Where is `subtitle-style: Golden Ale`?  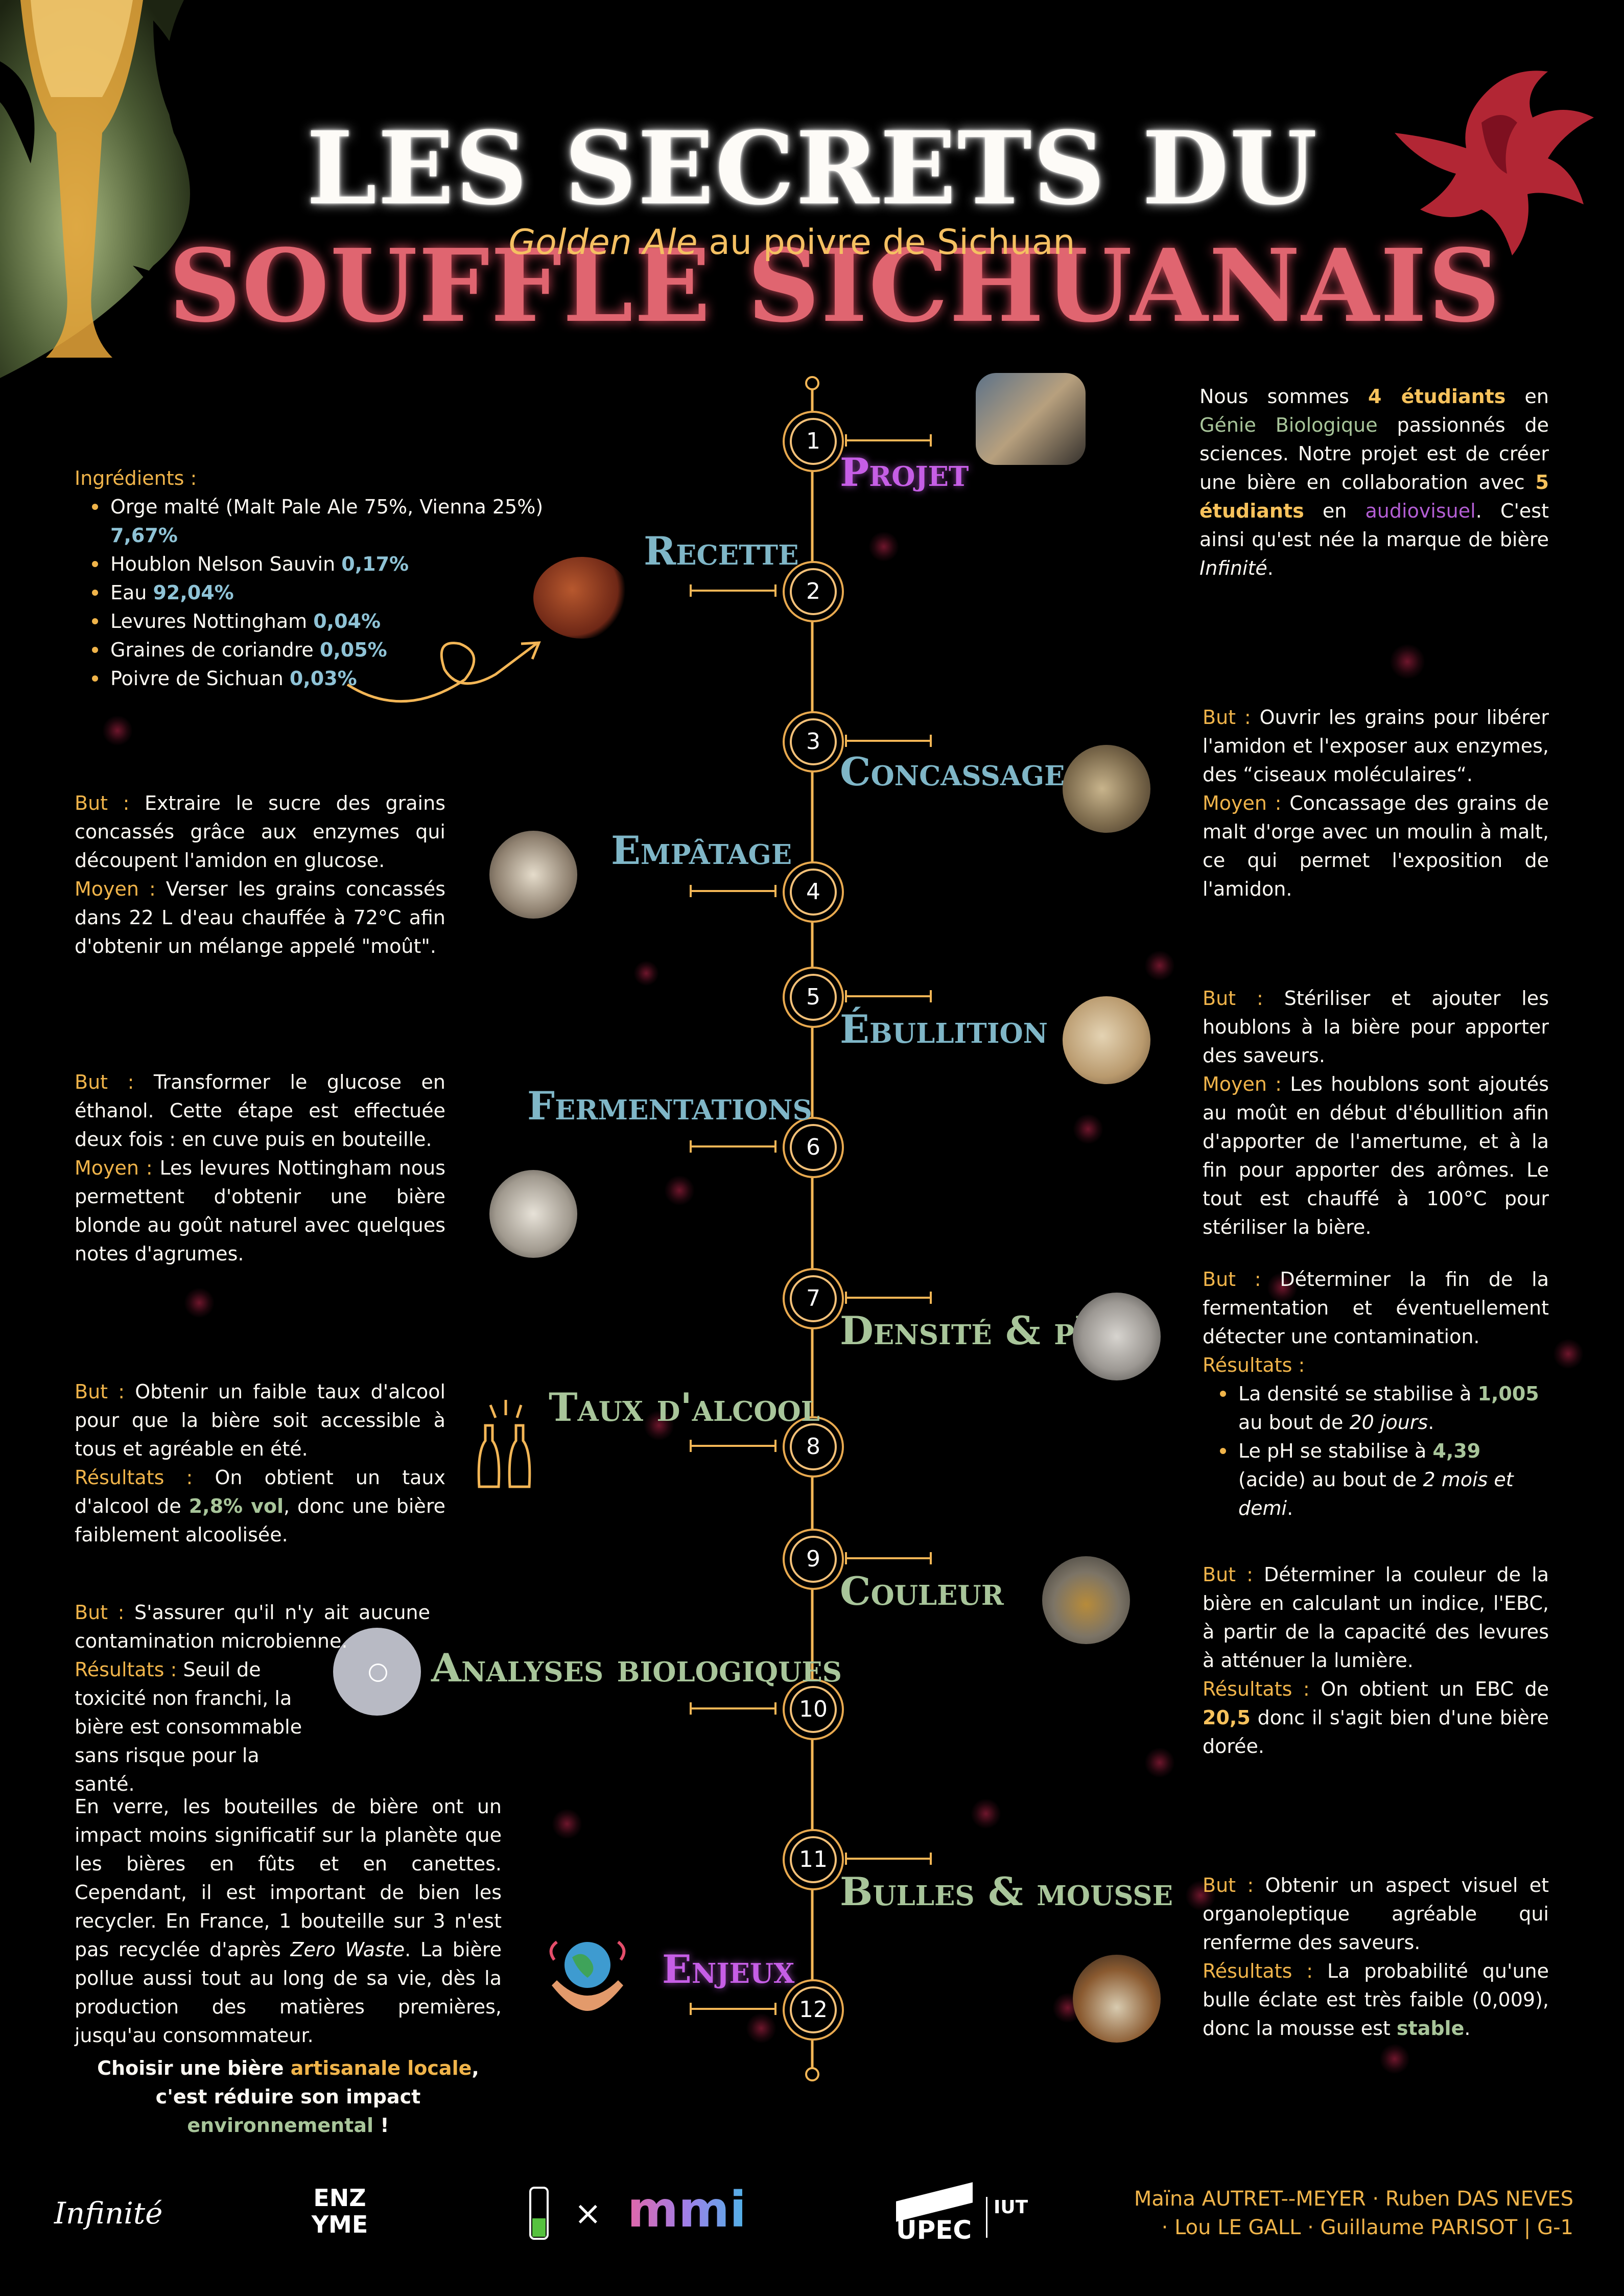
subtitle-style: Golden Ale is located at coordinates (603, 242).